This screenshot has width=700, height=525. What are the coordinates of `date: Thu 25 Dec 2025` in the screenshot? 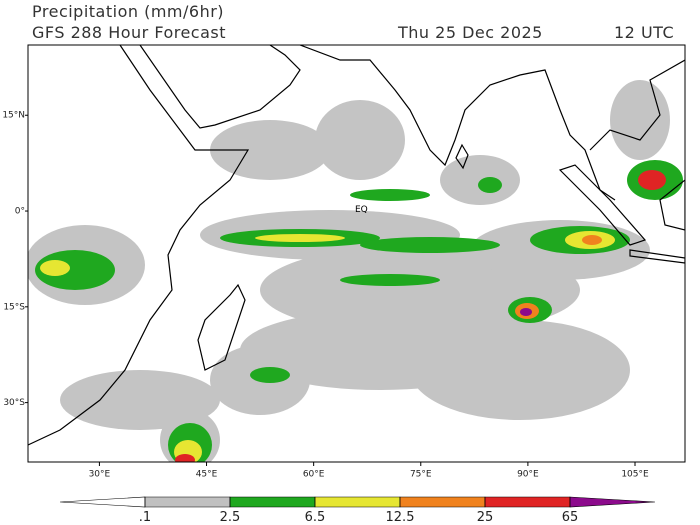 It's located at (470, 32).